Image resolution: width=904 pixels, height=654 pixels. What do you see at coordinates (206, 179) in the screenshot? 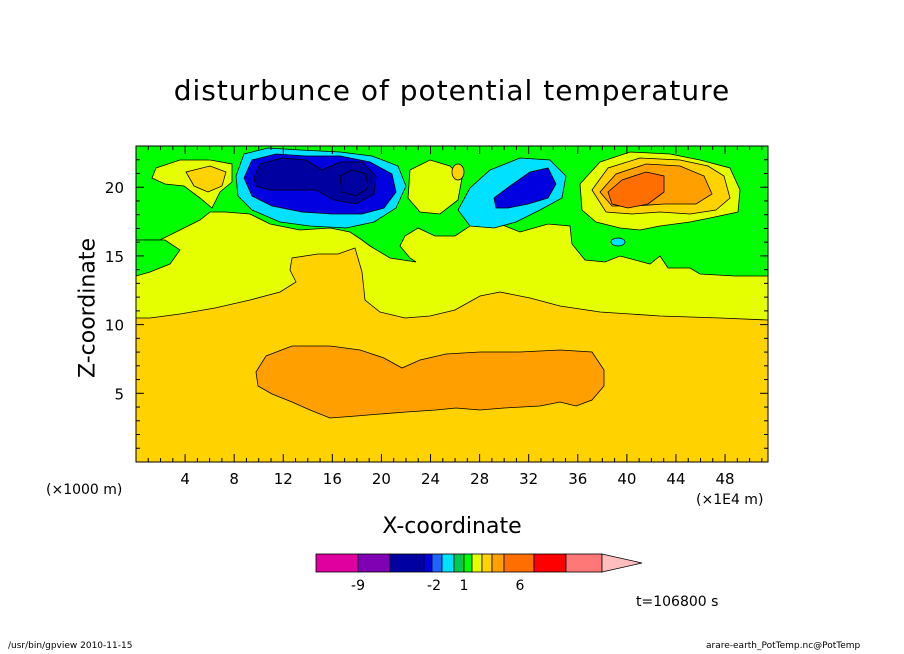
I see `region-orange-top-left` at bounding box center [206, 179].